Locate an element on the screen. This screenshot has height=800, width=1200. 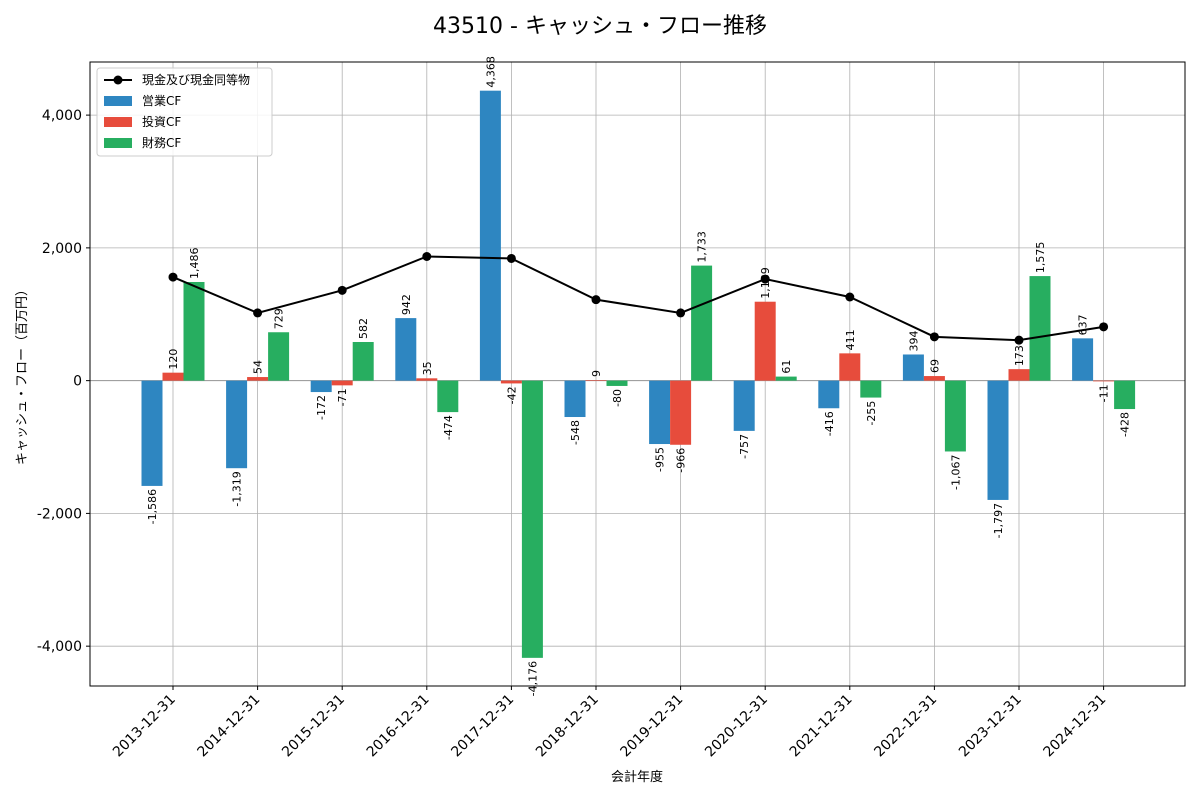
legend-label: 投資CF is located at coordinates (161, 121).